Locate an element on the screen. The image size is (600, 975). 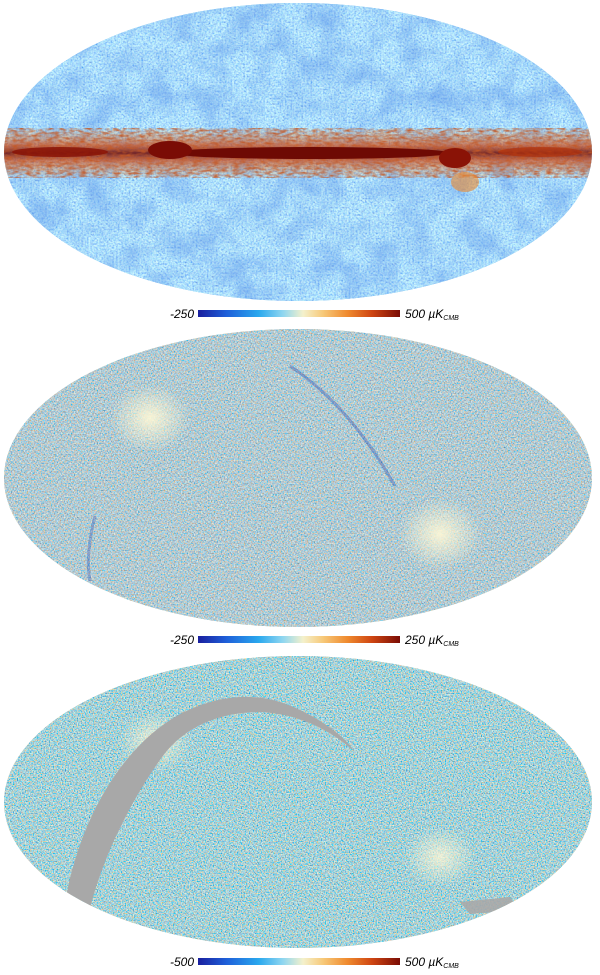
colorbar-min-label: -500 is located at coordinates (181, 962).